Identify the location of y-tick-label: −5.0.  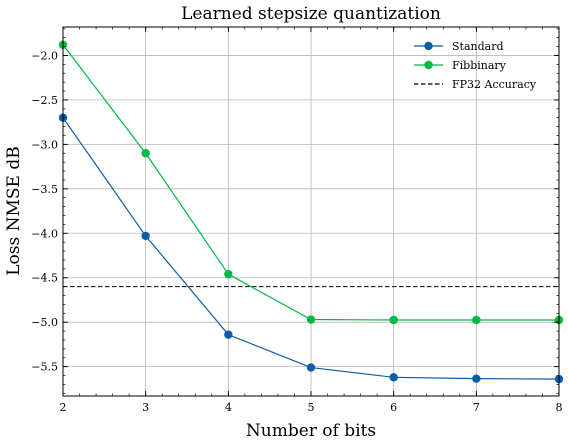
(44, 322).